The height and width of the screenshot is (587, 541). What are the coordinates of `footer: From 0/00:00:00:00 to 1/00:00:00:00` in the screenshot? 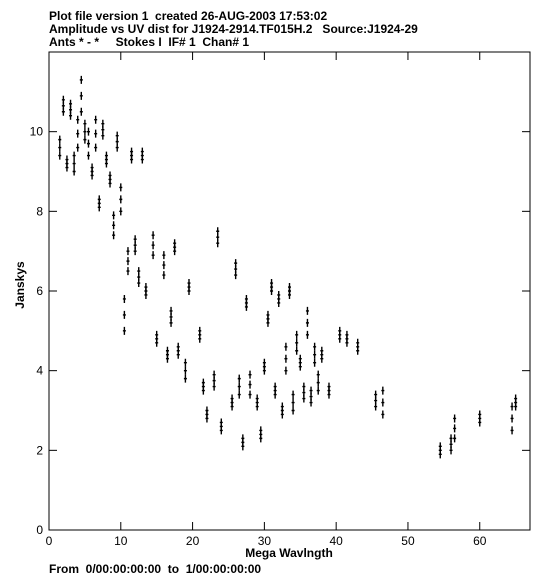 It's located at (155, 569).